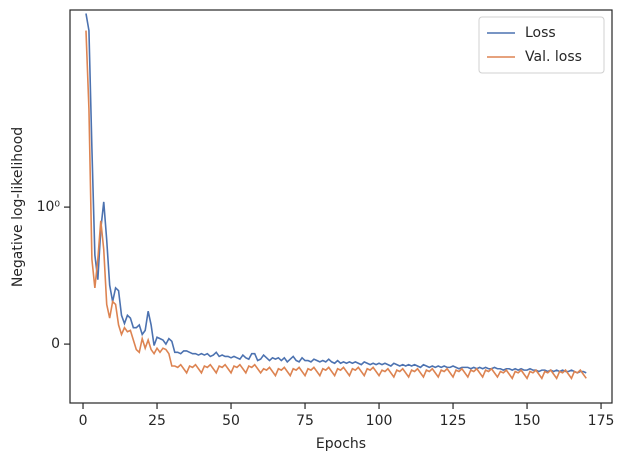 The height and width of the screenshot is (463, 626). I want to click on x-tick-label: 50, so click(231, 421).